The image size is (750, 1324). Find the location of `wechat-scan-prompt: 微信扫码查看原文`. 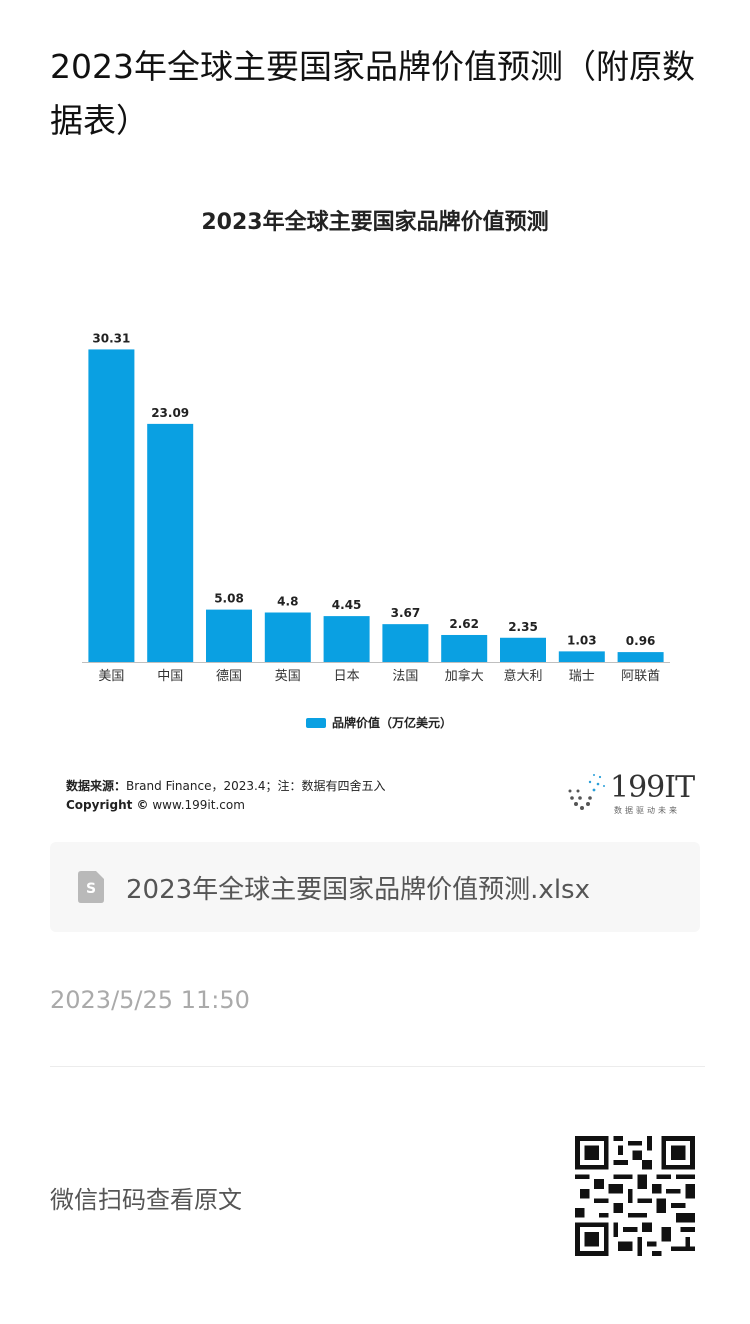

wechat-scan-prompt: 微信扫码查看原文 is located at coordinates (146, 1200).